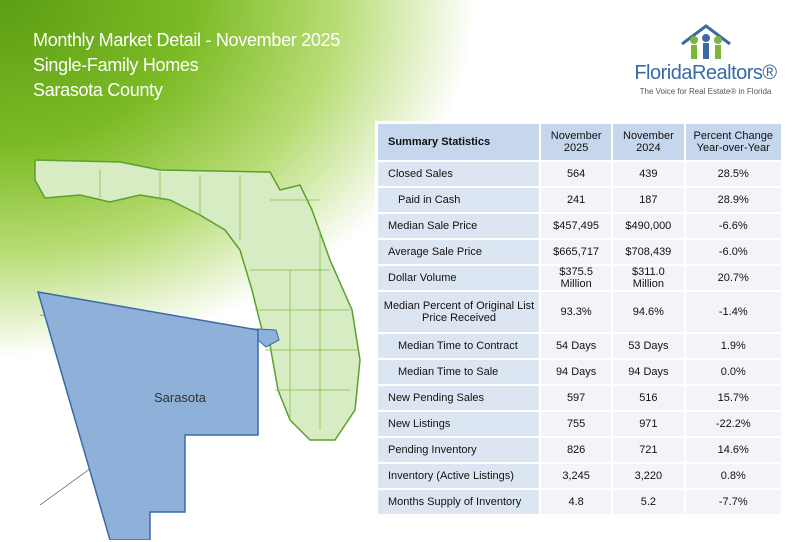 The height and width of the screenshot is (542, 787). Describe the element at coordinates (648, 346) in the screenshot. I see `cell: 53 Days` at that location.